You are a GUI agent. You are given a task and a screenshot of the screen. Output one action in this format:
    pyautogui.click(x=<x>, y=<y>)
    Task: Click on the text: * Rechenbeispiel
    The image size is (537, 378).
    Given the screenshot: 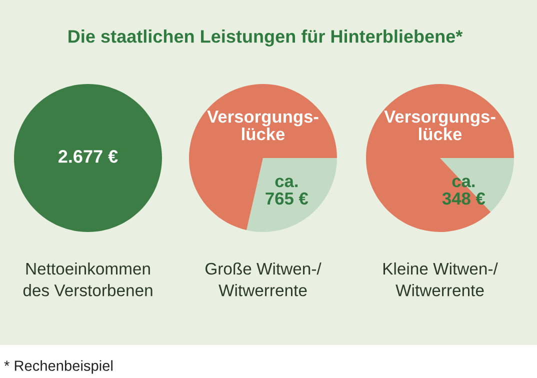 What is the action you would take?
    pyautogui.click(x=58, y=367)
    